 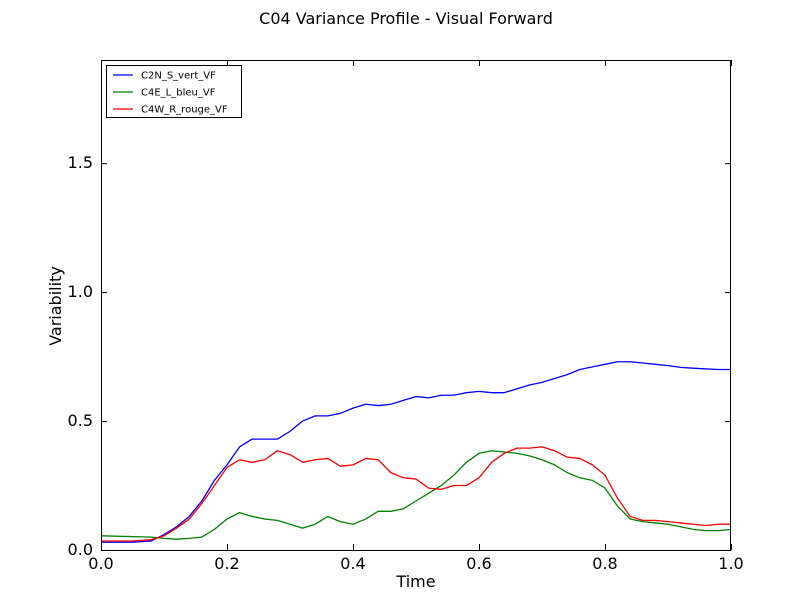 I want to click on y-tick-label: 1.5, so click(x=80, y=162).